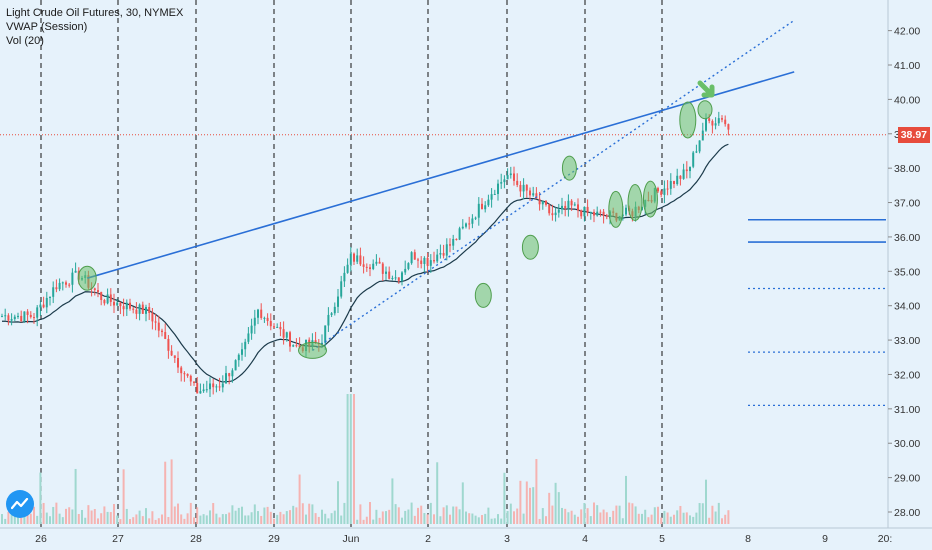  I want to click on legend-vwap: VWAP (Session), so click(47, 27).